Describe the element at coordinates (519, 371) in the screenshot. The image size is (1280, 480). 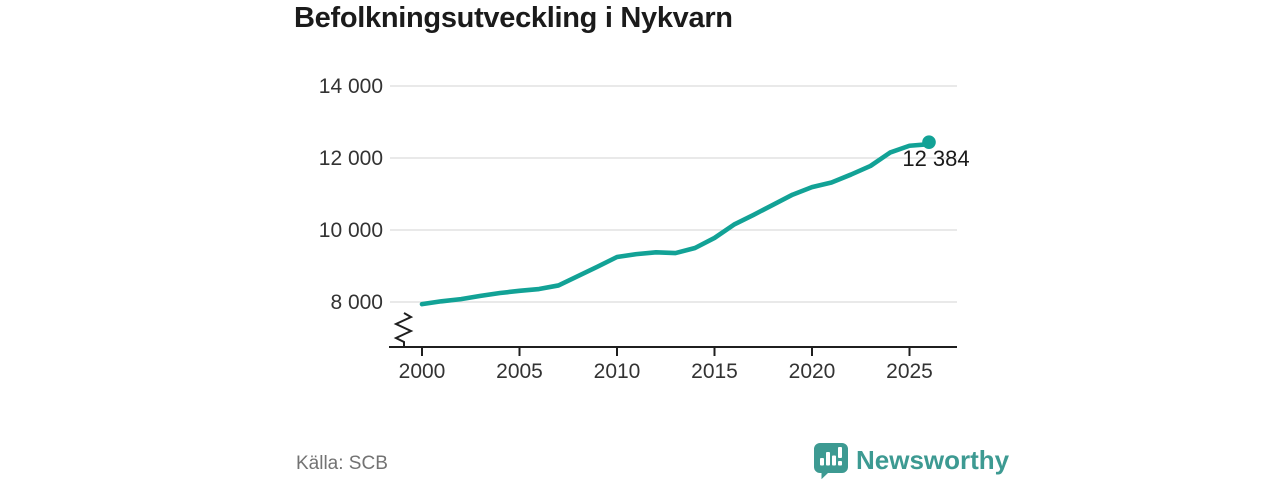
I see `x-axis-tick-label: 2005` at that location.